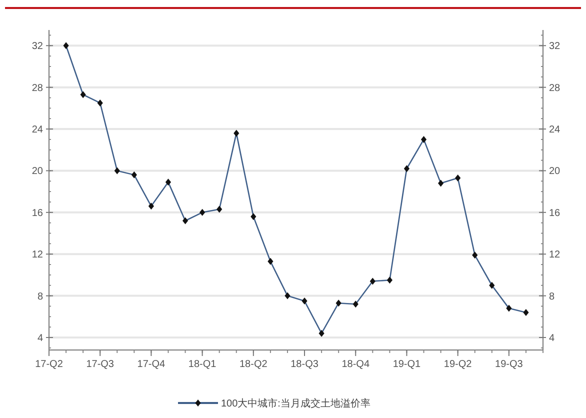  I want to click on x-tick-label: 19-Q1, so click(407, 364).